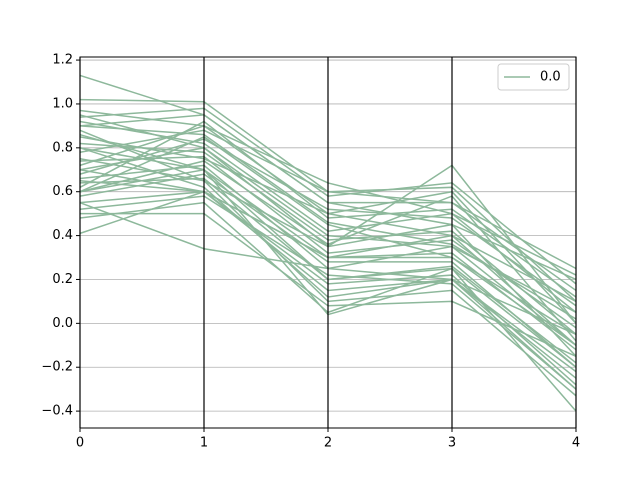  I want to click on y-tick-label: −0.2, so click(57, 367).